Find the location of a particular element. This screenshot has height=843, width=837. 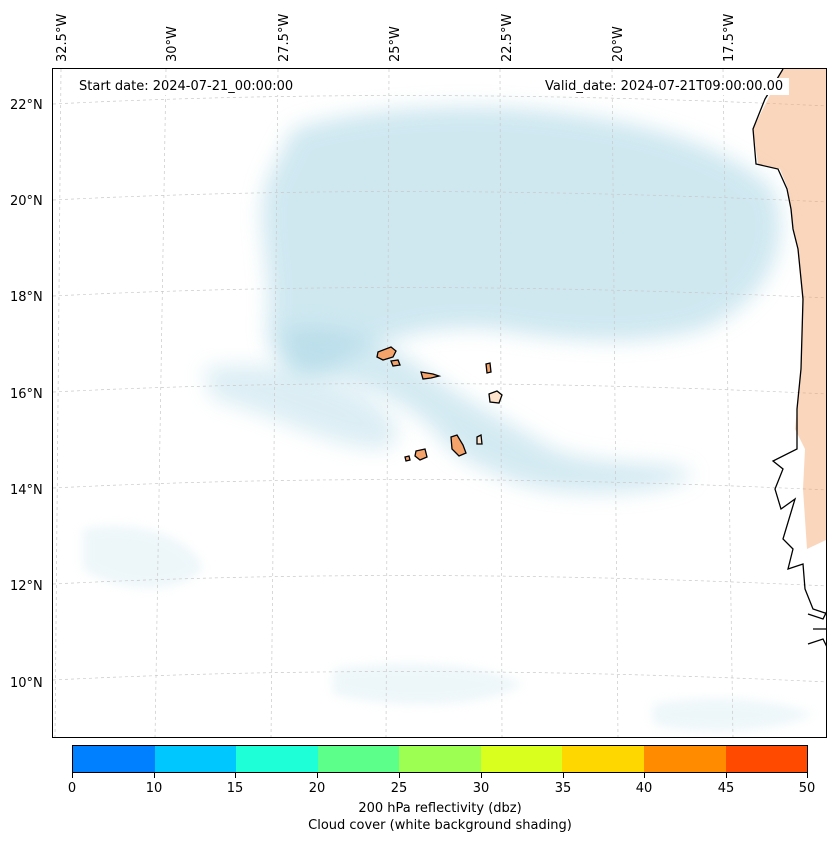

island-fogo is located at coordinates (421, 454).